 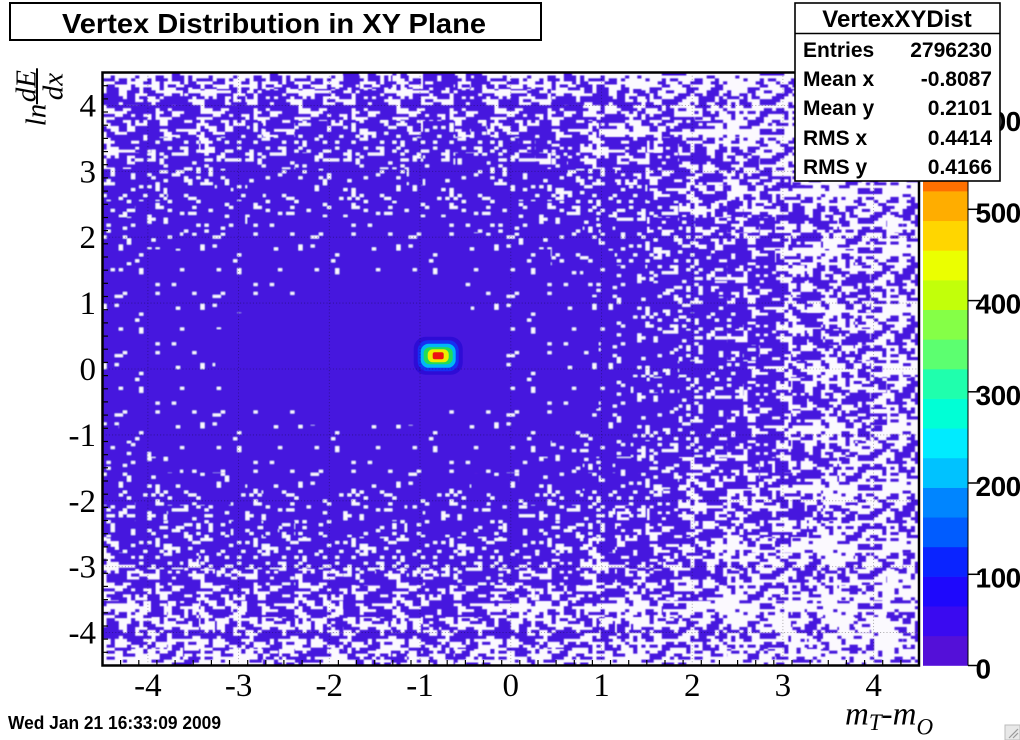 What do you see at coordinates (839, 79) in the screenshot?
I see `svg-text: Mean x` at bounding box center [839, 79].